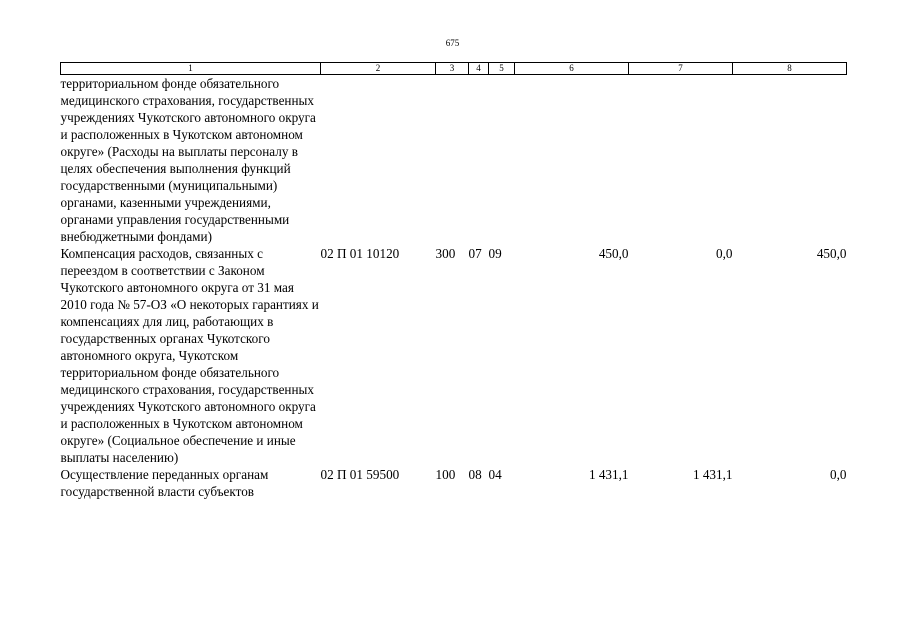  Describe the element at coordinates (571, 68) in the screenshot. I see `column-header-6: 6` at that location.